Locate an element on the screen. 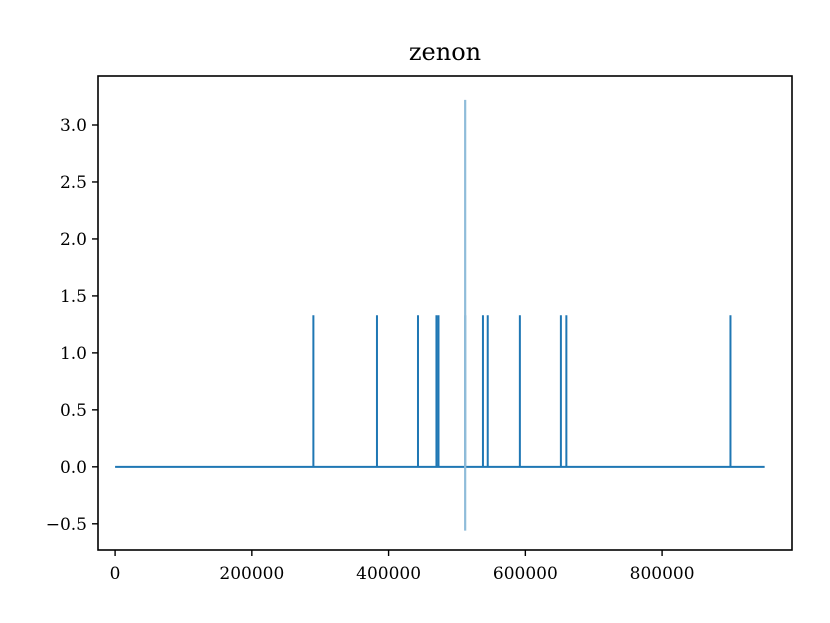 The image size is (830, 623). x-axis: 0 200000 400000 600000 800000 is located at coordinates (402, 567).